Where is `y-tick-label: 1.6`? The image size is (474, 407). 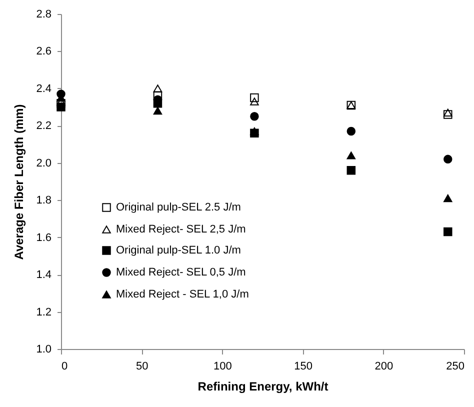 y-tick-label: 1.6 is located at coordinates (44, 238).